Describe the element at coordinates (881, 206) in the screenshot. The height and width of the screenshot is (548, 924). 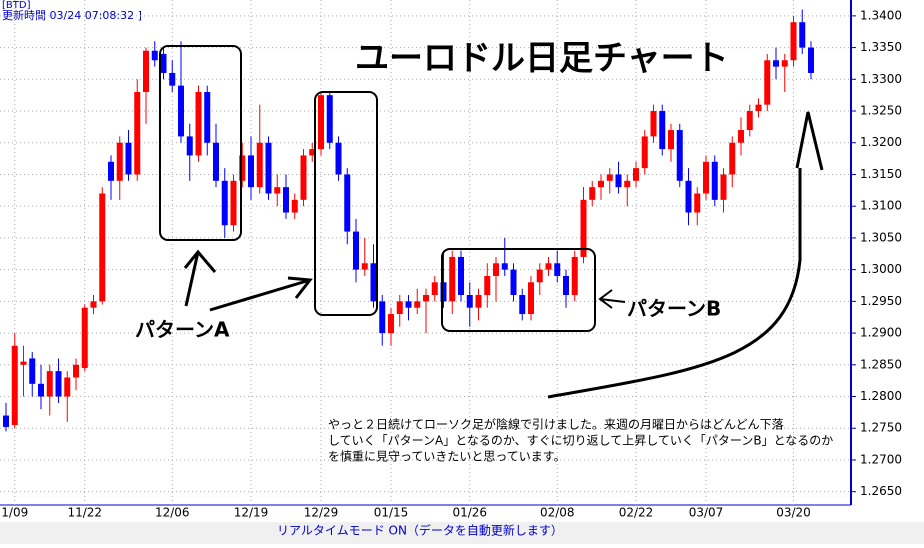
I see `y-tick-label: 1.3100` at that location.